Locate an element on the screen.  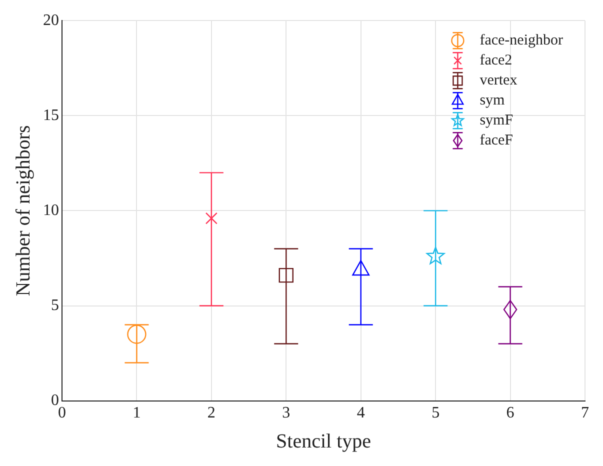
x-tick-label: 3 is located at coordinates (286, 413).